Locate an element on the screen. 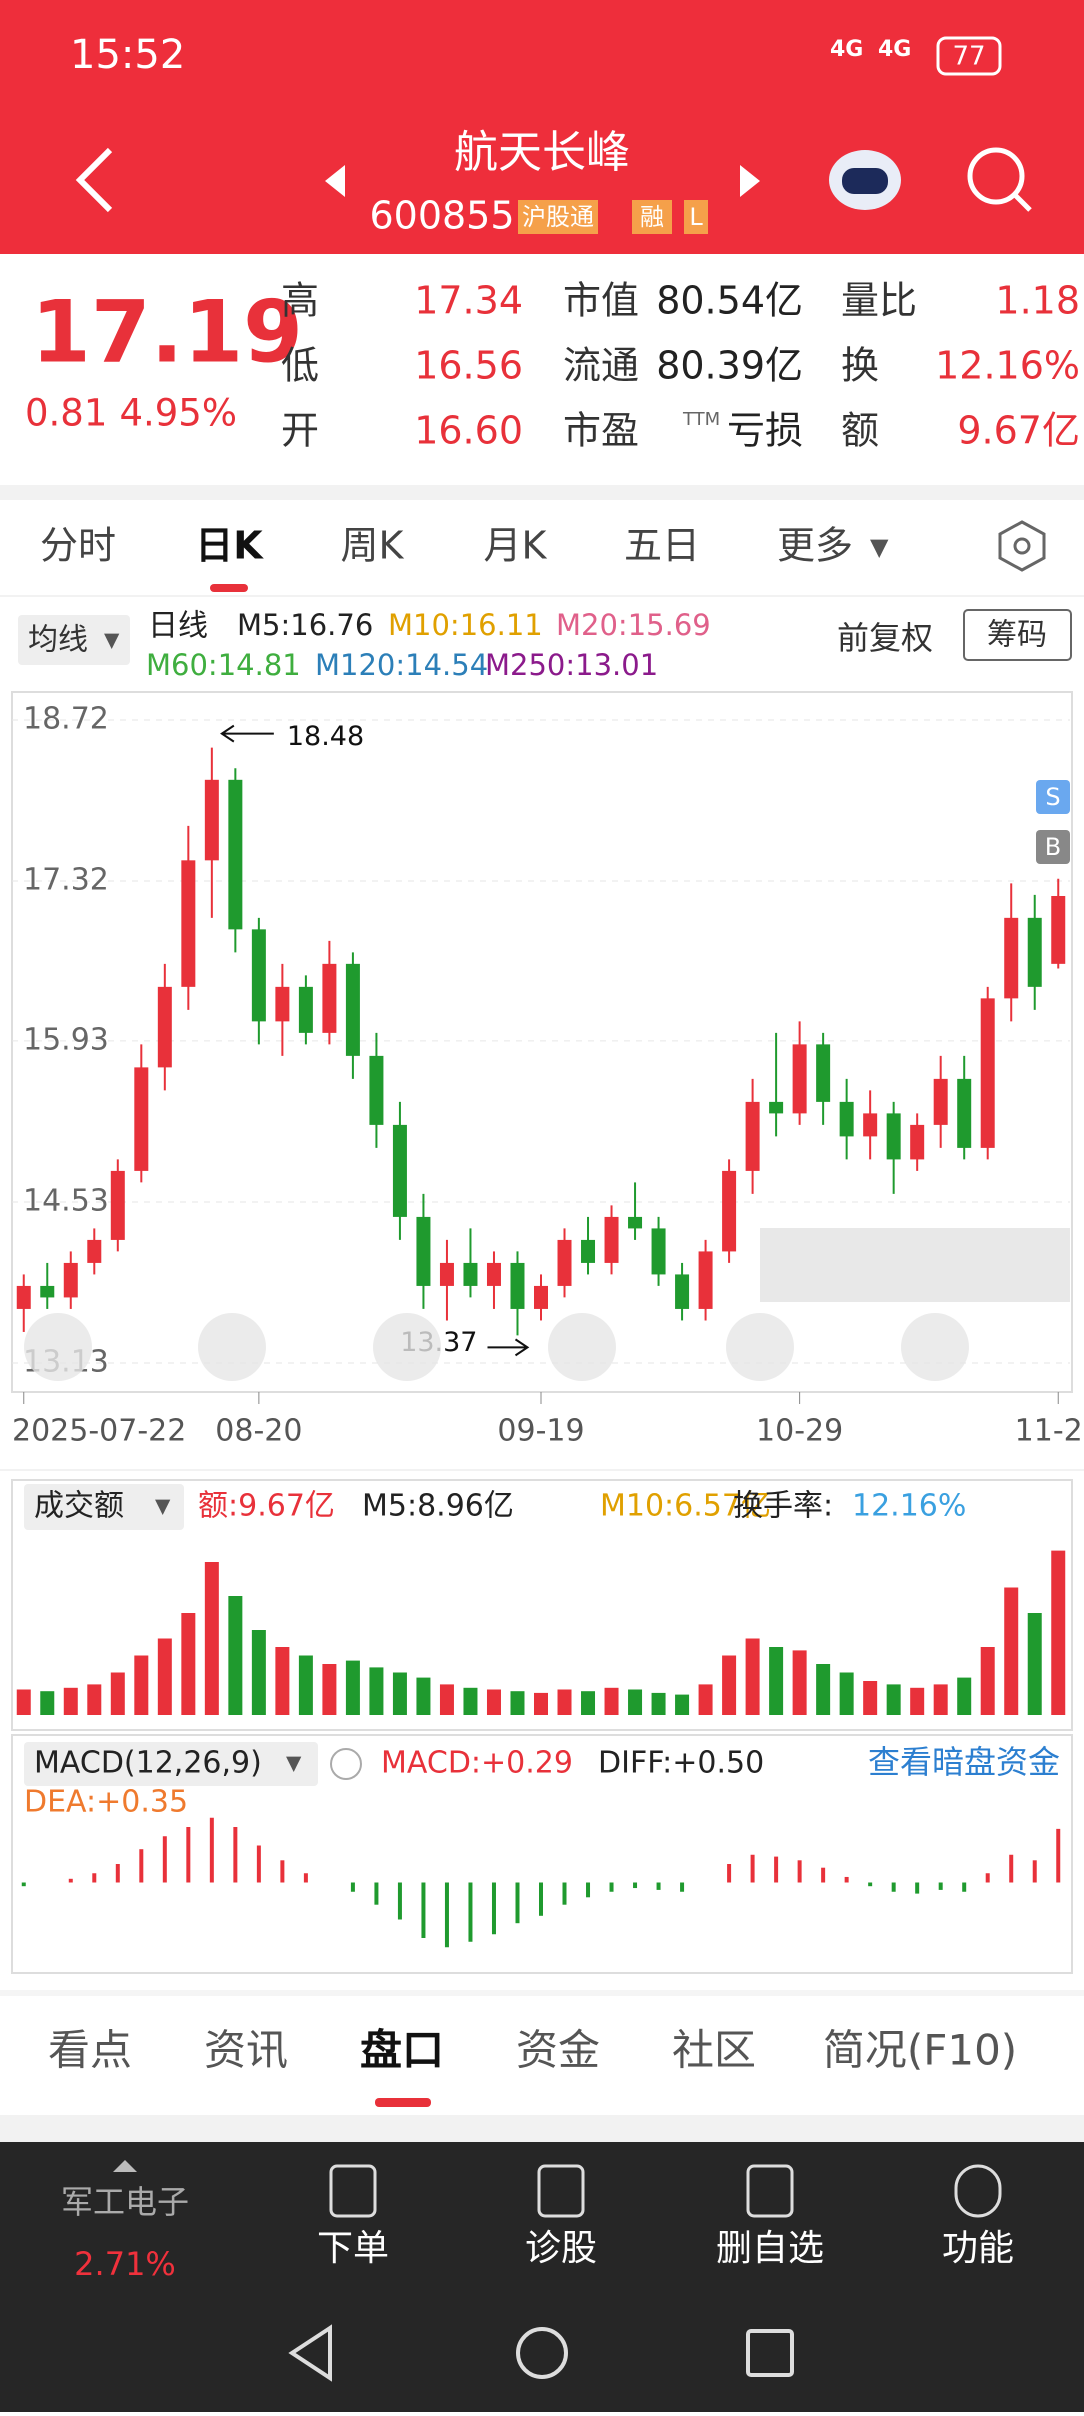  macd-selector is located at coordinates (171, 1764).